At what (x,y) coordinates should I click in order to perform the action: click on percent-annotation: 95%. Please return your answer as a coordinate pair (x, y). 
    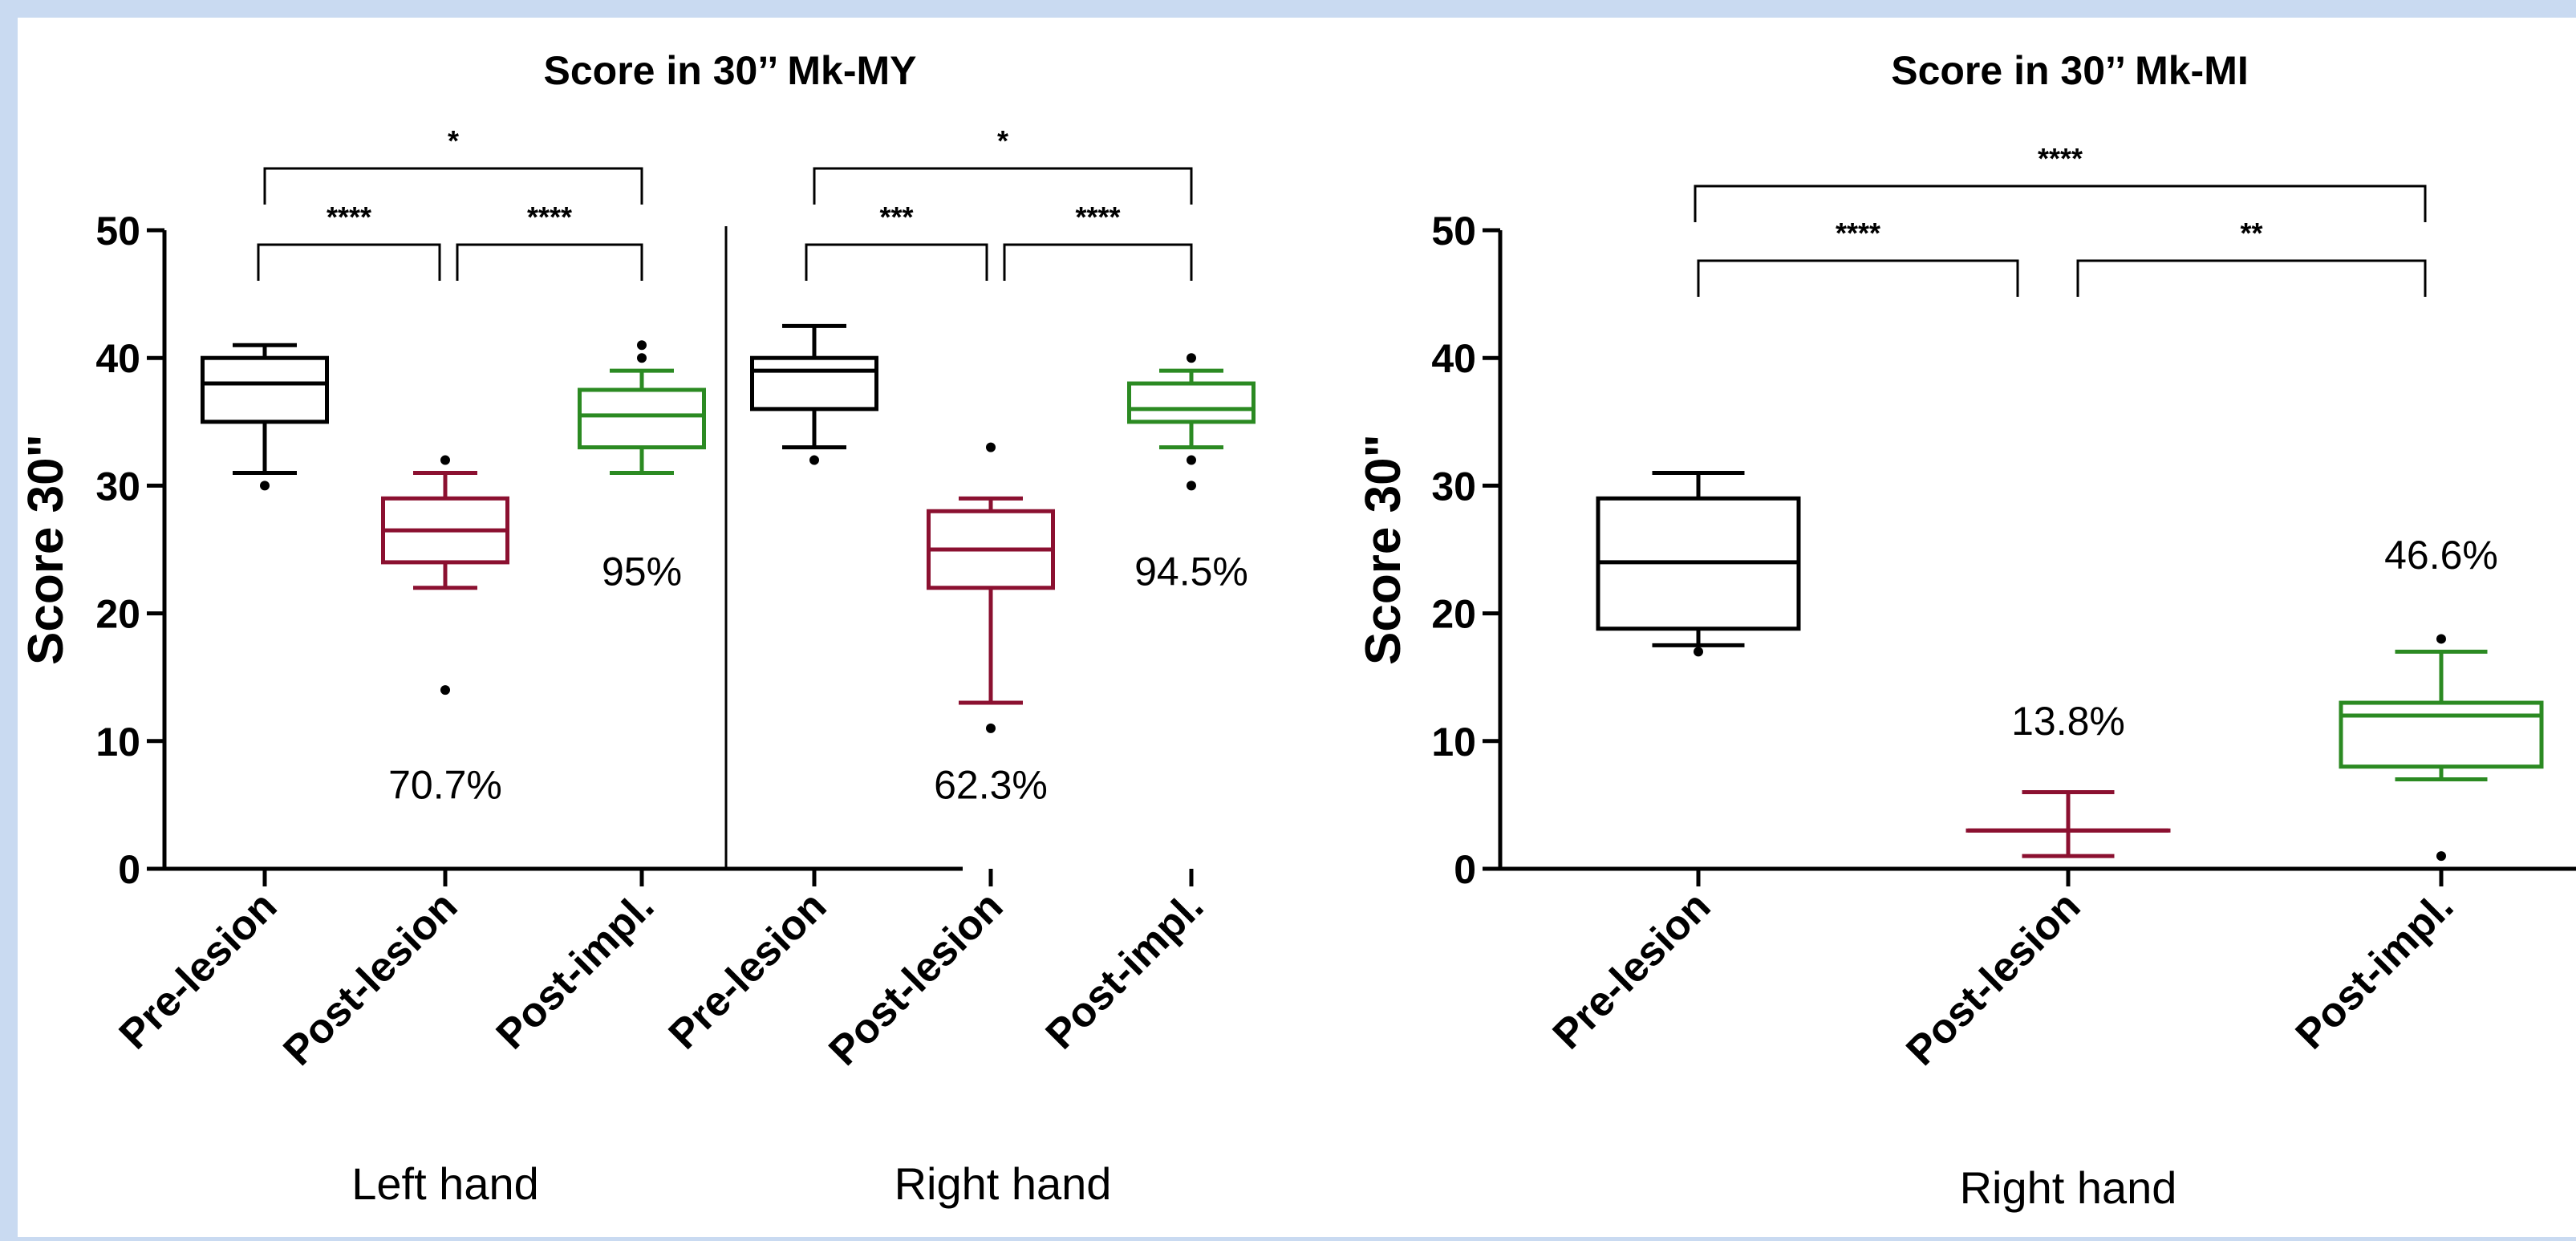
    Looking at the image, I should click on (642, 572).